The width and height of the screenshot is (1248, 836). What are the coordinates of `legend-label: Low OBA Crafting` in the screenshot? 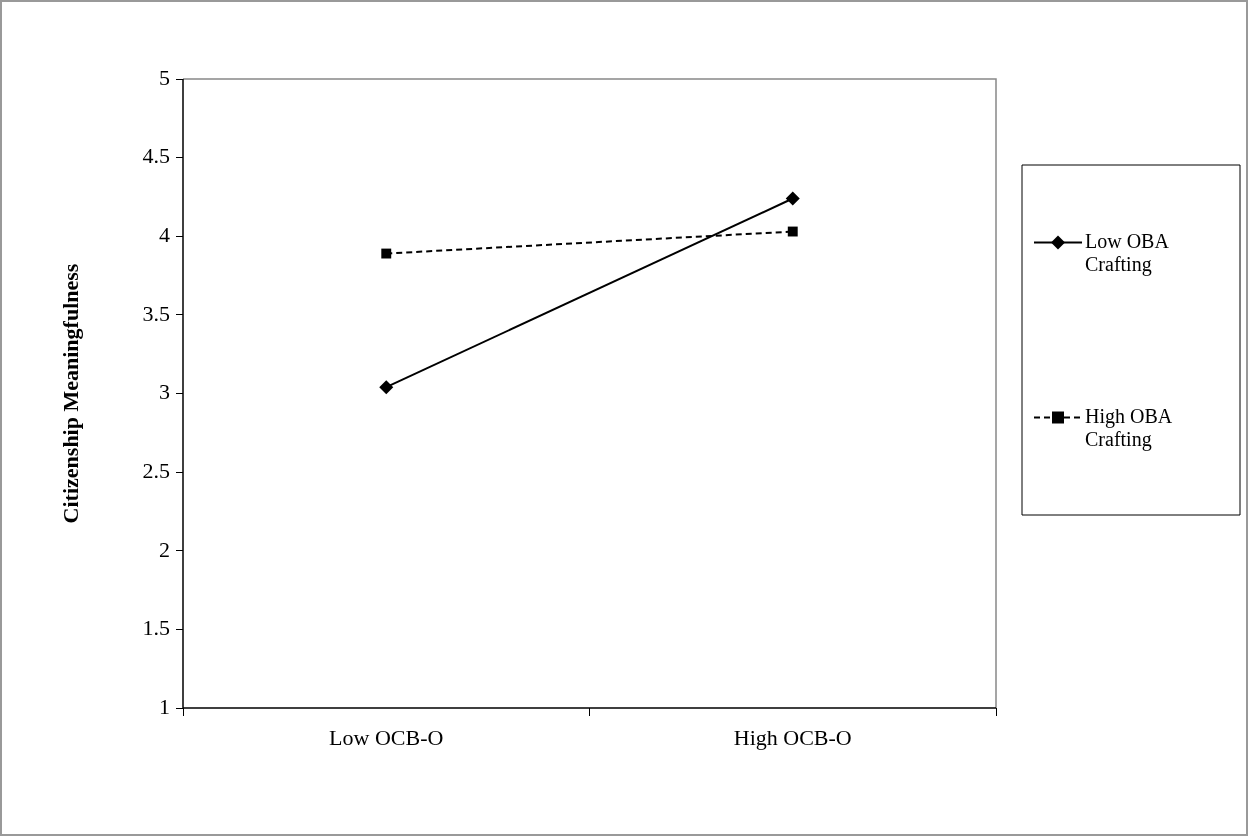 It's located at (1127, 252).